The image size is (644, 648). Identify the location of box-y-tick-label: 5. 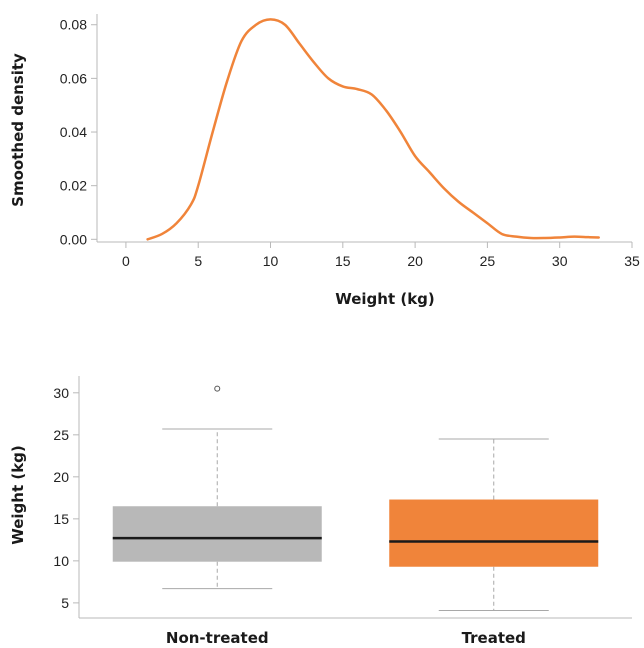
(65, 603).